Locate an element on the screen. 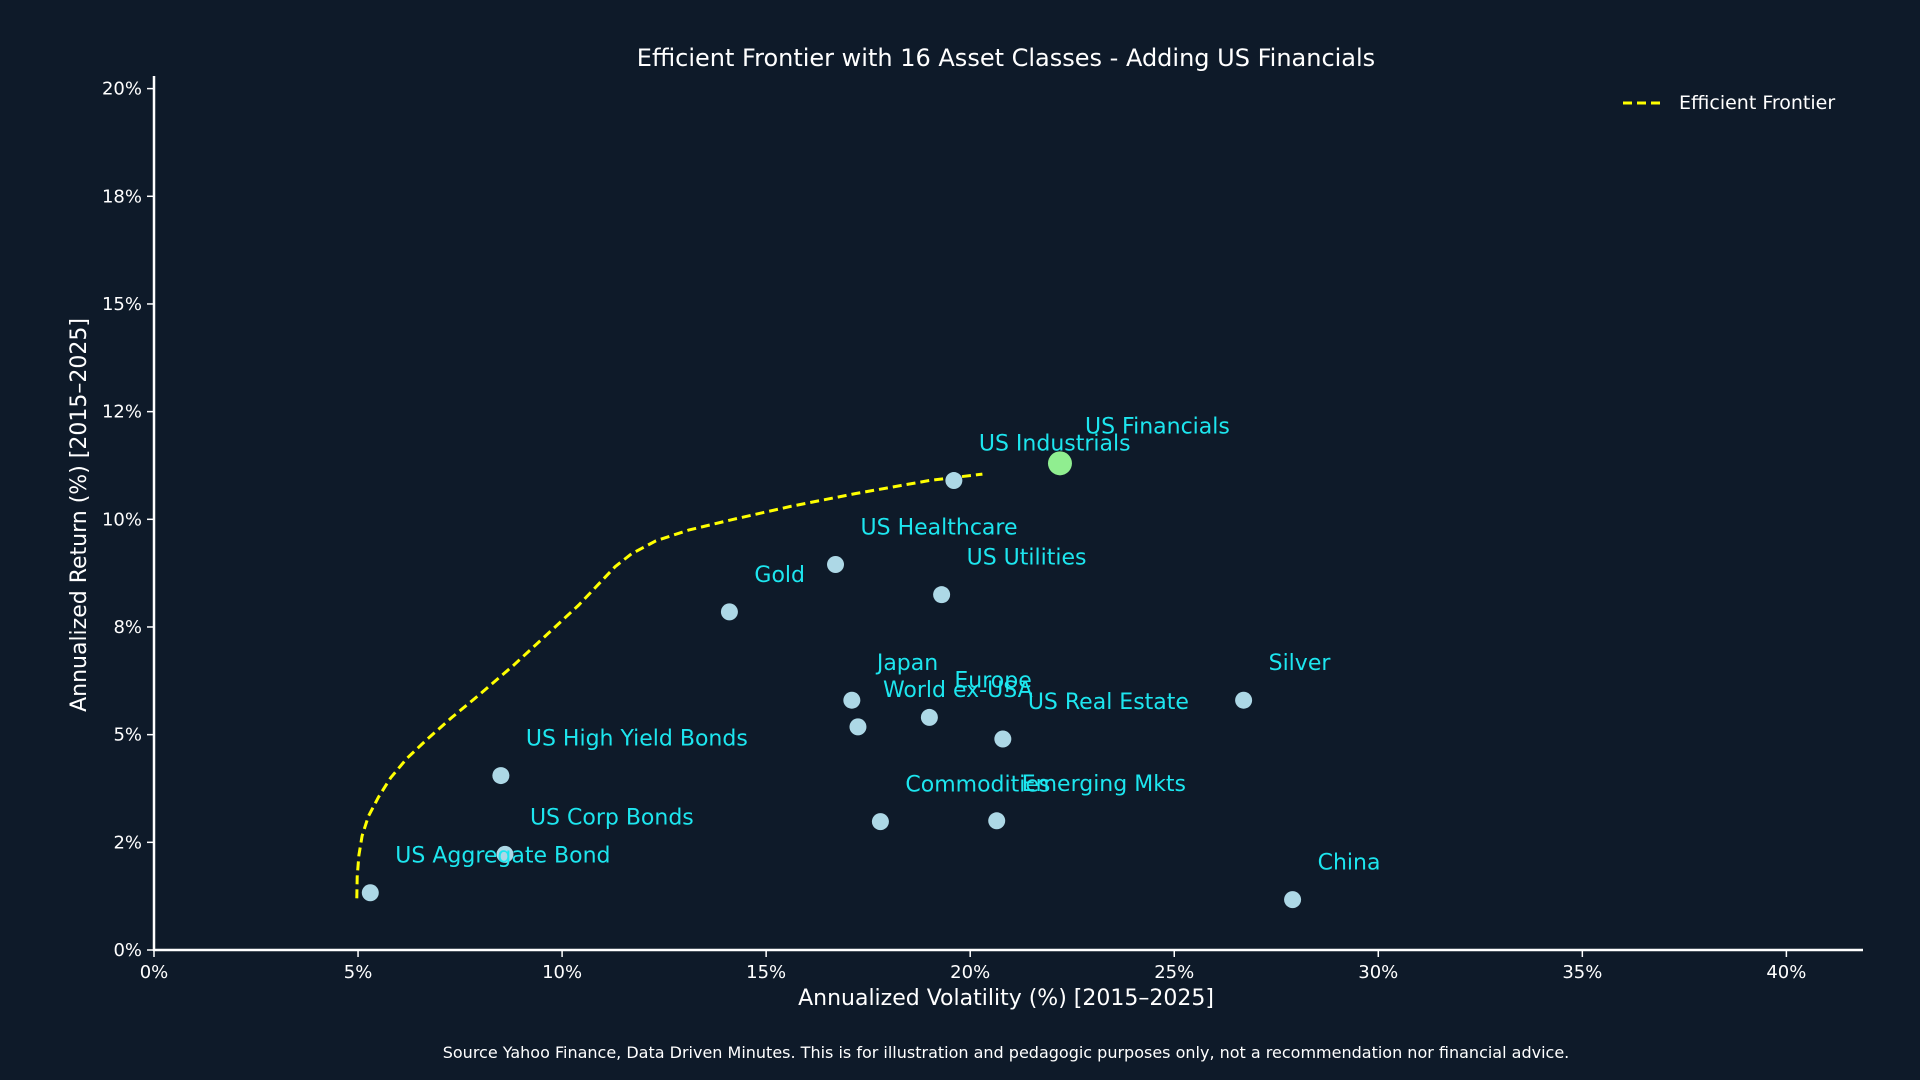 The width and height of the screenshot is (1920, 1080). label-emerging-mkts: Emerging Mkts is located at coordinates (1104, 784).